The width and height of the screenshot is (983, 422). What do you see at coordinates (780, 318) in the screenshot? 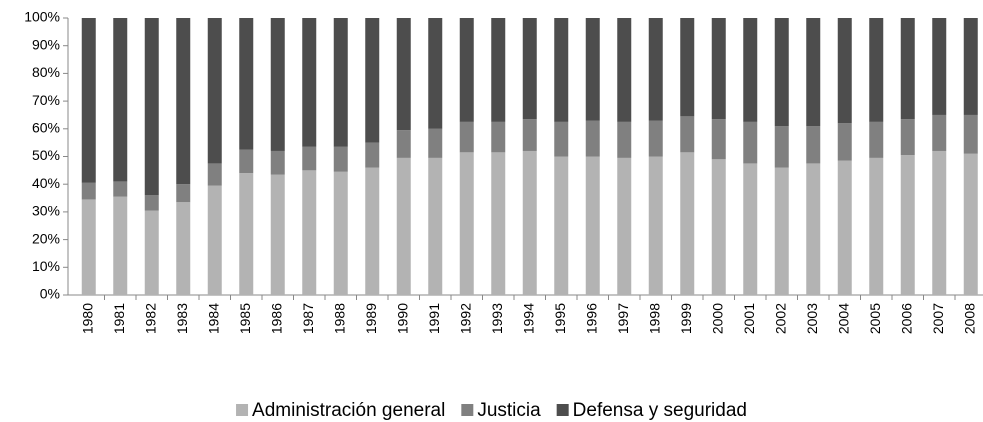
I see `x-tick-label: 2002` at bounding box center [780, 318].